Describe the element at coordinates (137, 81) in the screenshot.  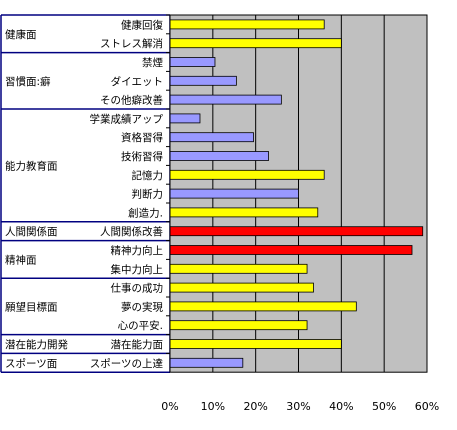
I see `item-label: ダイエット` at that location.